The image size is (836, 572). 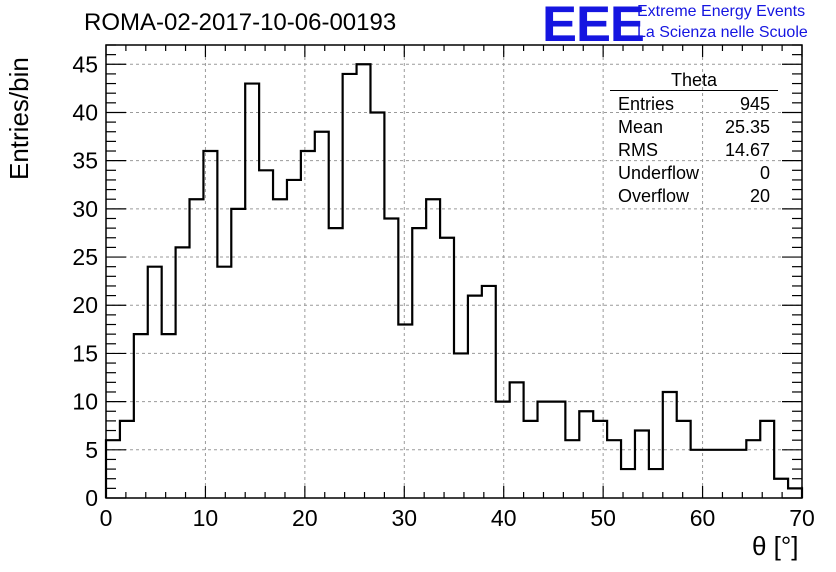 What do you see at coordinates (305, 518) in the screenshot?
I see `x-tick-label: 20` at bounding box center [305, 518].